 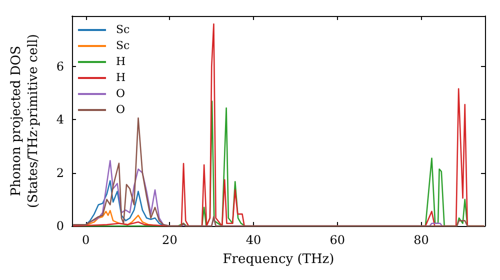 I want to click on x-tick-label: 80, so click(x=421, y=240).